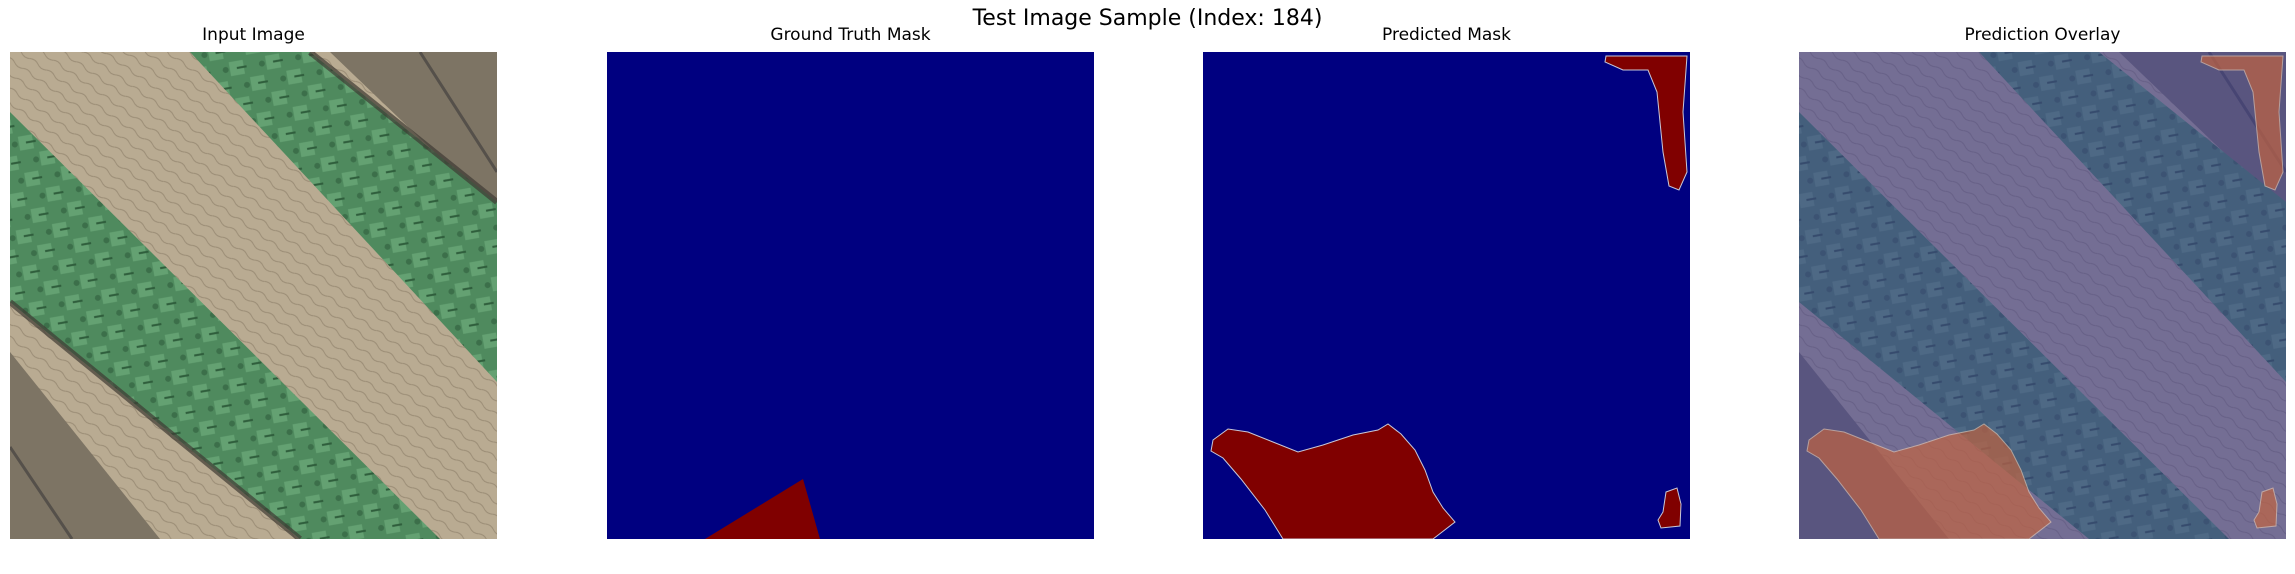  I want to click on predicted-mask-title: Predicted Mask, so click(1446, 35).